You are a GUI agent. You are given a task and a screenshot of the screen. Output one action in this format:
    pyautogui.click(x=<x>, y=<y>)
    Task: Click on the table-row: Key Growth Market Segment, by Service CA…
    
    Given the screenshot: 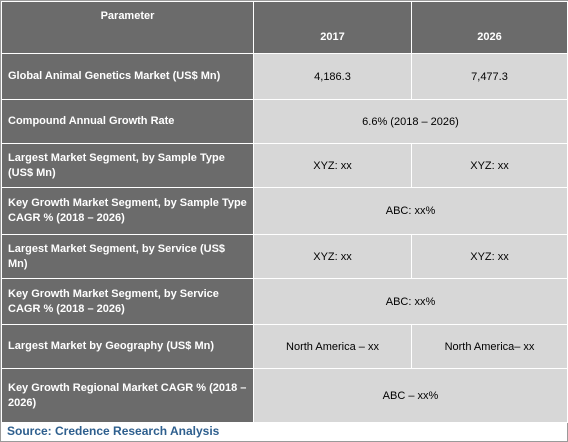 What is the action you would take?
    pyautogui.click(x=284, y=301)
    